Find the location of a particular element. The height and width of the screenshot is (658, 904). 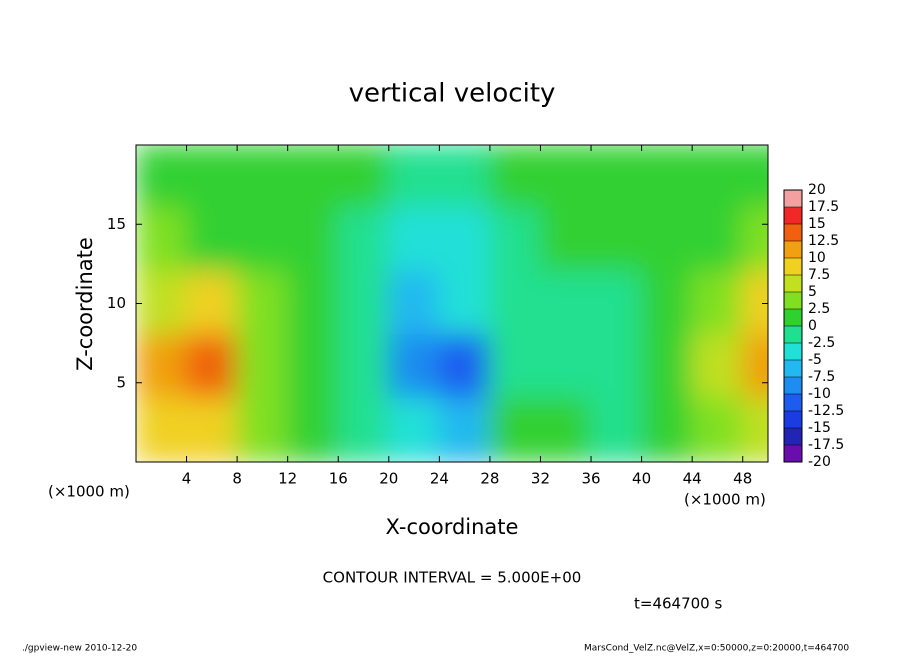

colorbar-label: 5 is located at coordinates (812, 292).